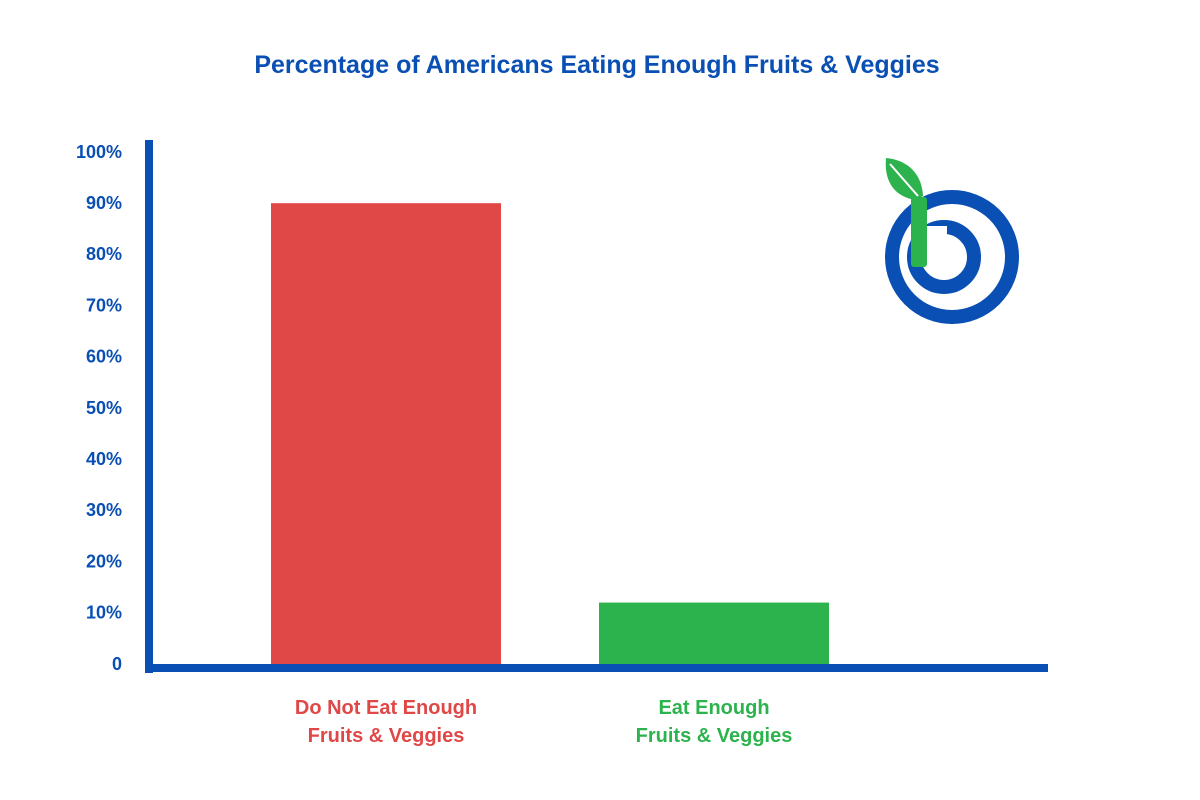  What do you see at coordinates (713, 708) in the screenshot?
I see `category-label: Eat Enough` at bounding box center [713, 708].